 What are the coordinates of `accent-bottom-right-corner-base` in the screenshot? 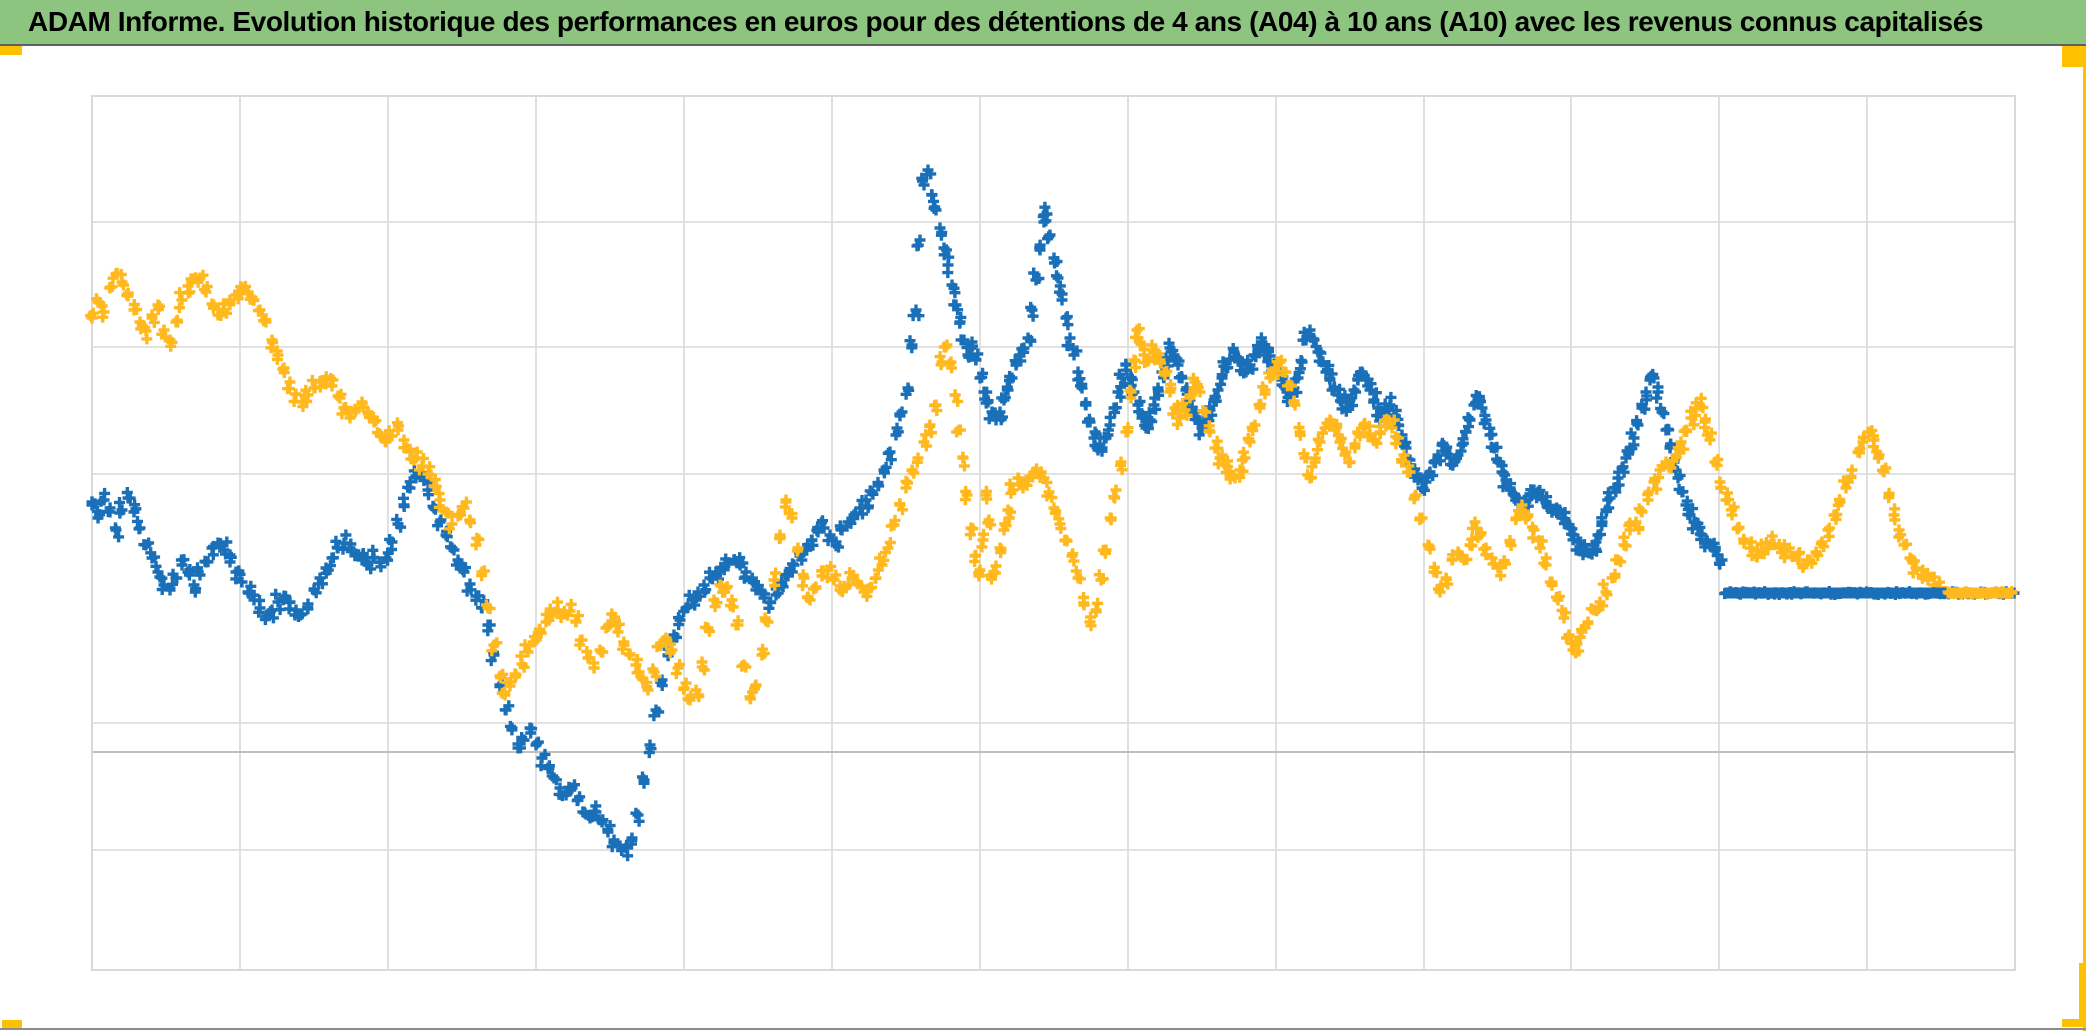 It's located at (2074, 1023).